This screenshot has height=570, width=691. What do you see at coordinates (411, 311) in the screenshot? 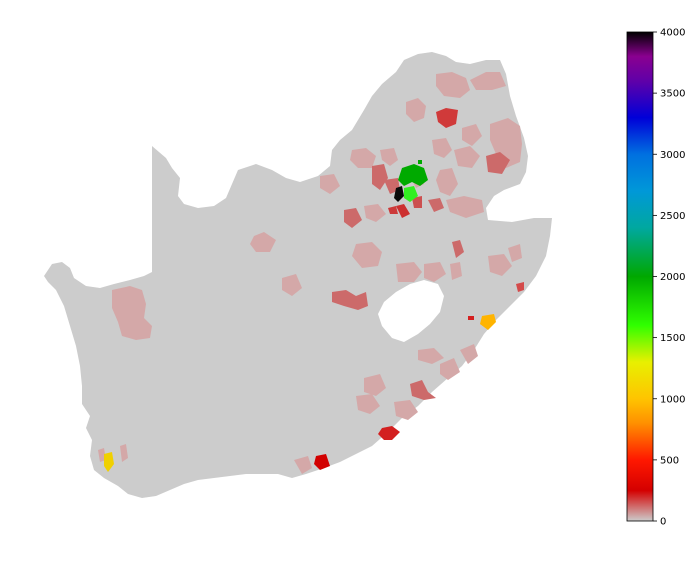
I see `lesotho` at bounding box center [411, 311].